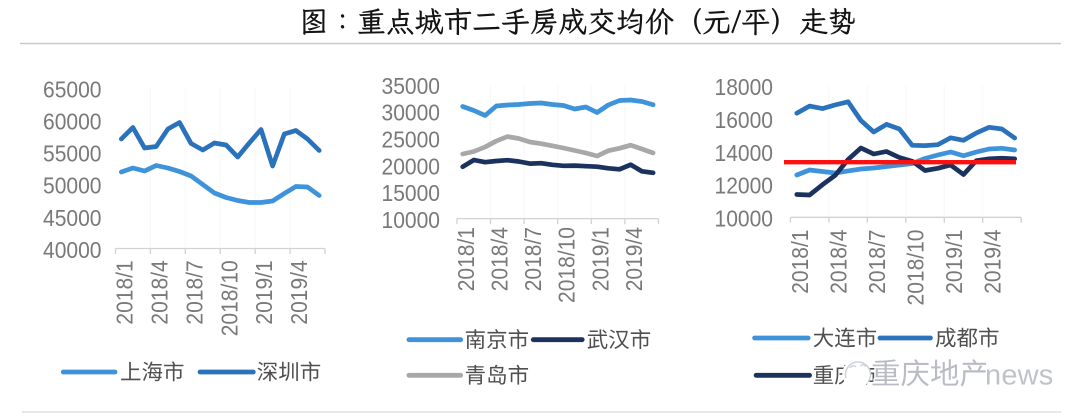  Describe the element at coordinates (411, 193) in the screenshot. I see `svg-text: 15000` at that location.